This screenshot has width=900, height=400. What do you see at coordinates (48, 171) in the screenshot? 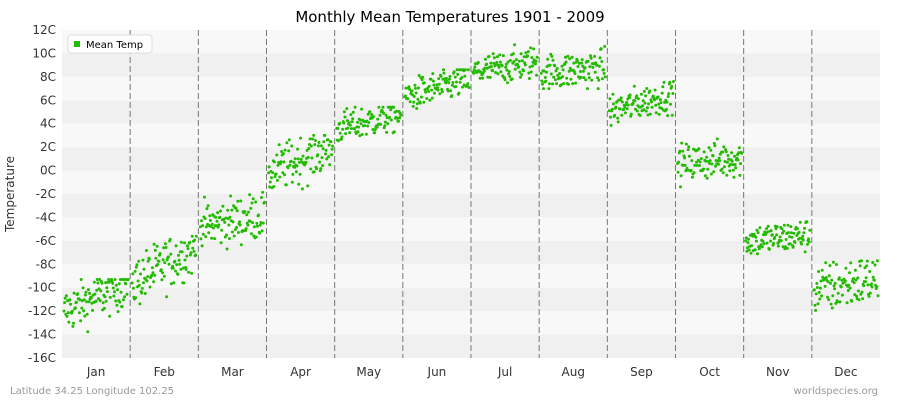
I see `y-tick-label: 0C` at bounding box center [48, 171].